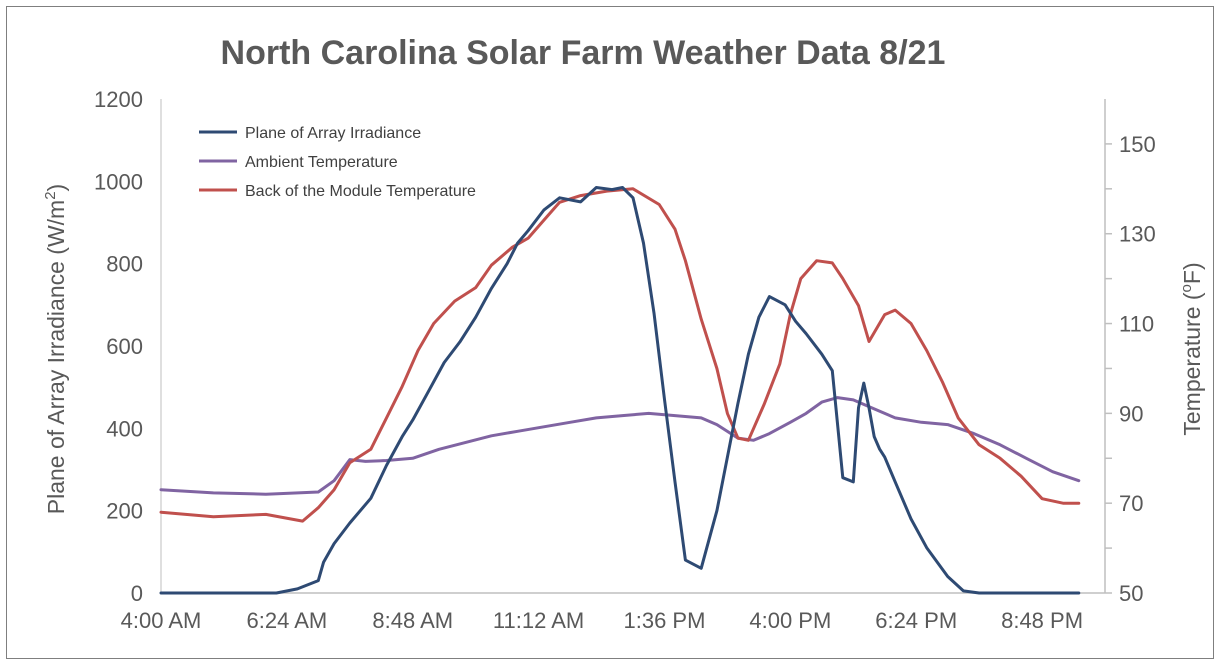 This screenshot has height=669, width=1222. I want to click on left-tick-label: 400, so click(124, 428).